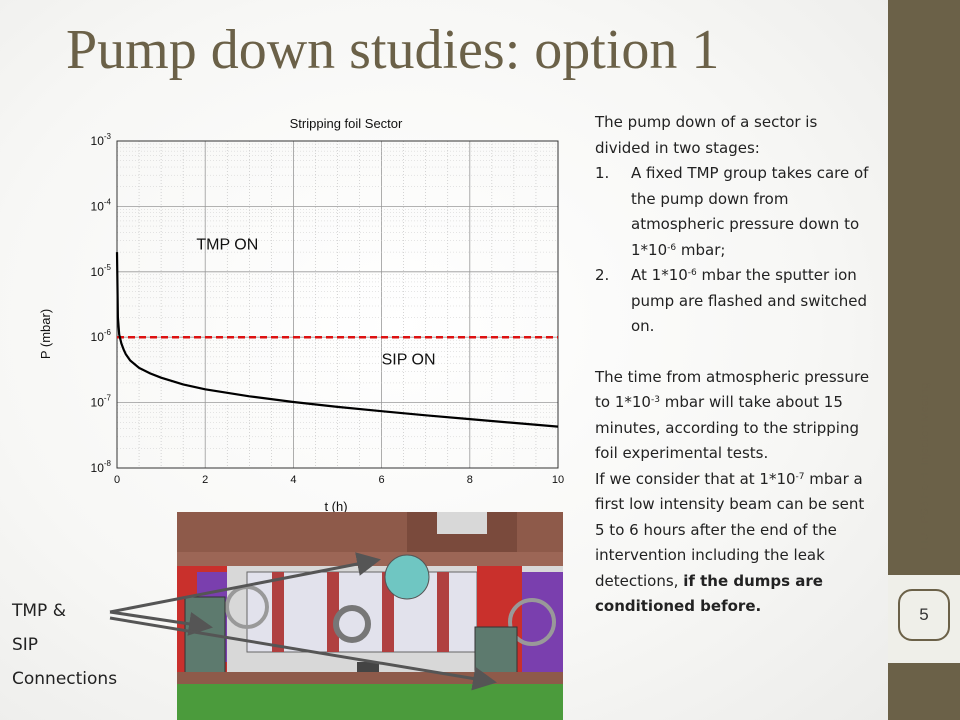  I want to click on annotation-tmp-on: TMP ON, so click(227, 244).